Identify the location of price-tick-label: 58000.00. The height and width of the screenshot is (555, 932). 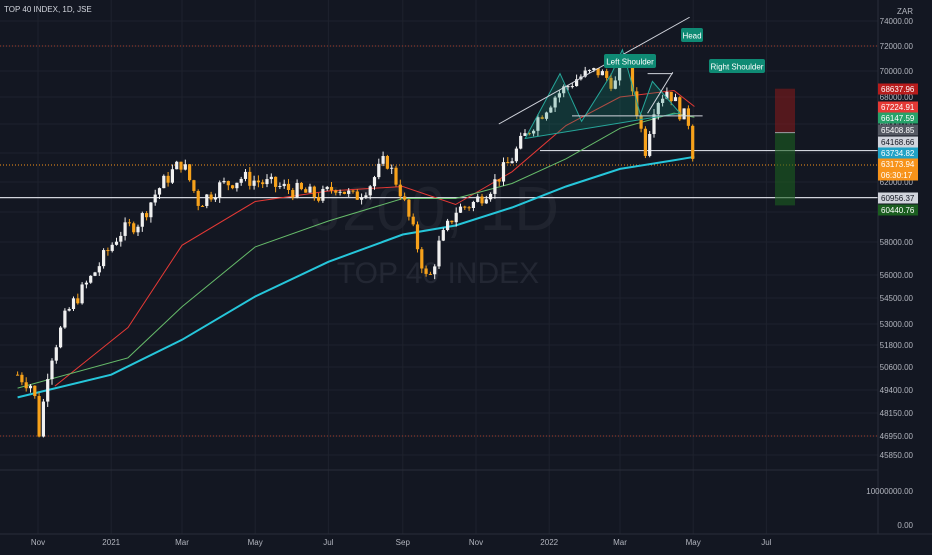
(897, 242).